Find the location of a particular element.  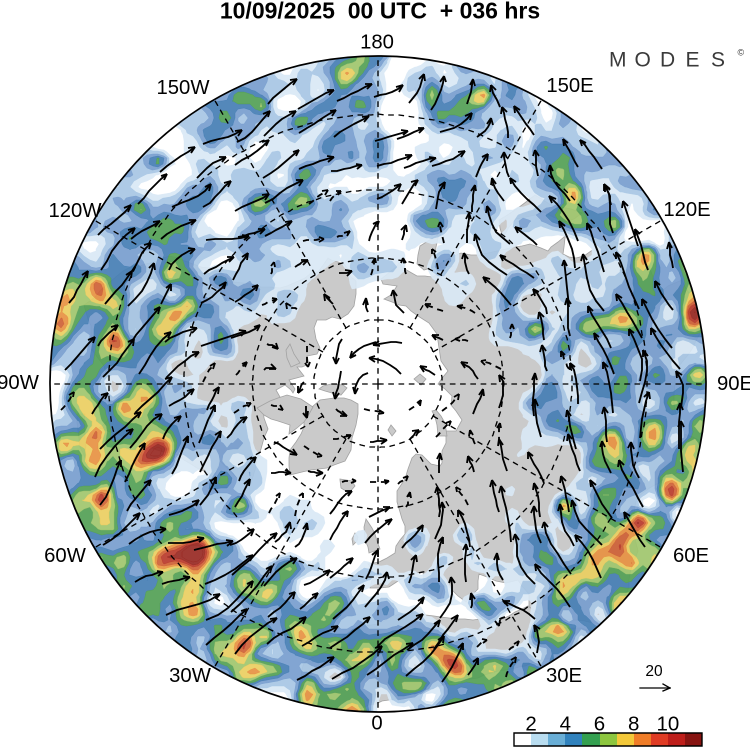

svg-text: 2 is located at coordinates (530, 724).